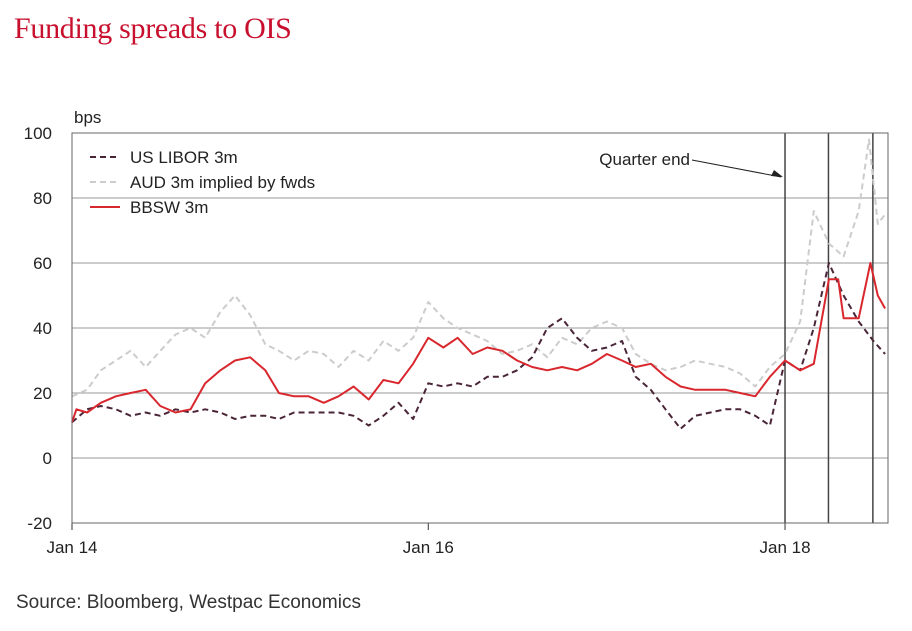 Image resolution: width=912 pixels, height=631 pixels. What do you see at coordinates (87, 117) in the screenshot?
I see `y-axis-unit-label: bps` at bounding box center [87, 117].